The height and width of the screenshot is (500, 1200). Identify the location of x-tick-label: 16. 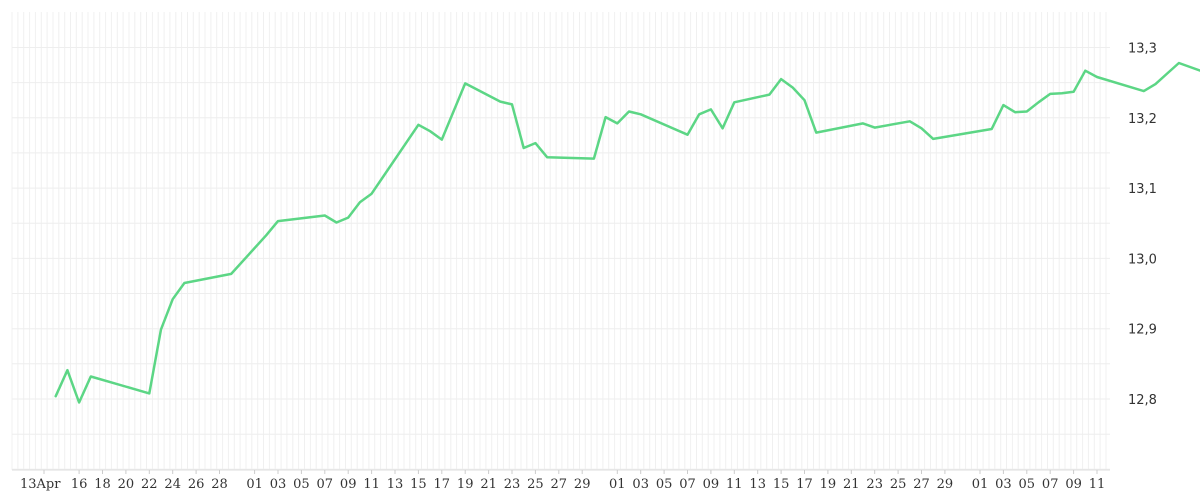
(79, 484).